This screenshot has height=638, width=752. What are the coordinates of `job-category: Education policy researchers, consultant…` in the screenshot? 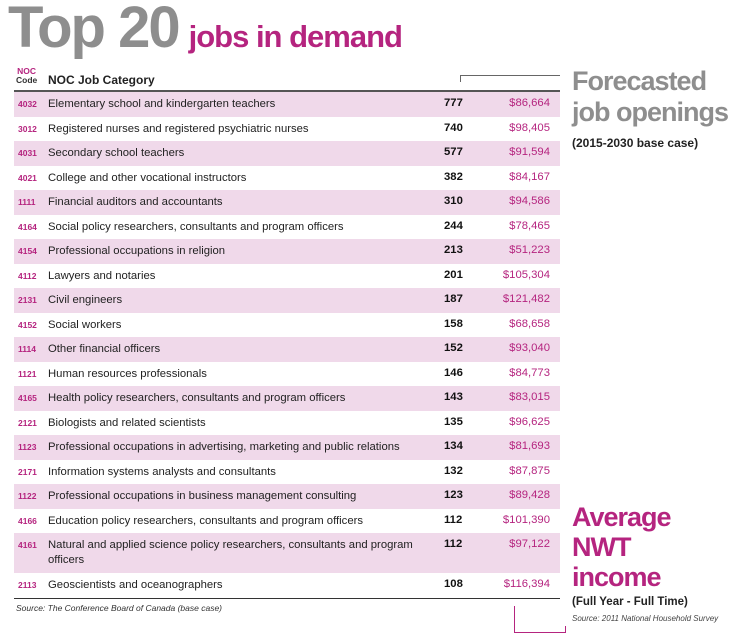 It's located at (206, 520).